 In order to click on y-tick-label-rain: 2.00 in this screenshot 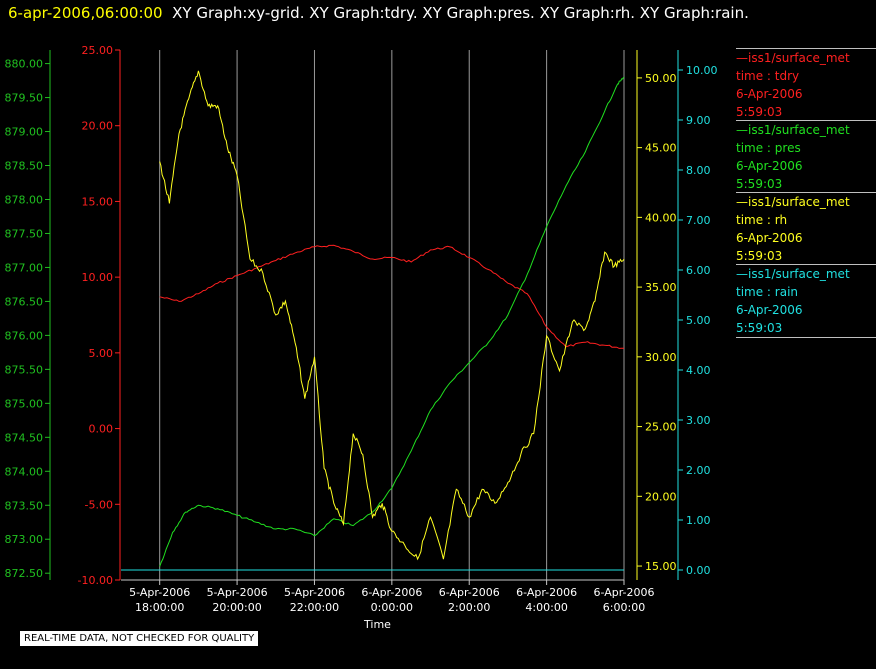, I will do `click(698, 470)`.